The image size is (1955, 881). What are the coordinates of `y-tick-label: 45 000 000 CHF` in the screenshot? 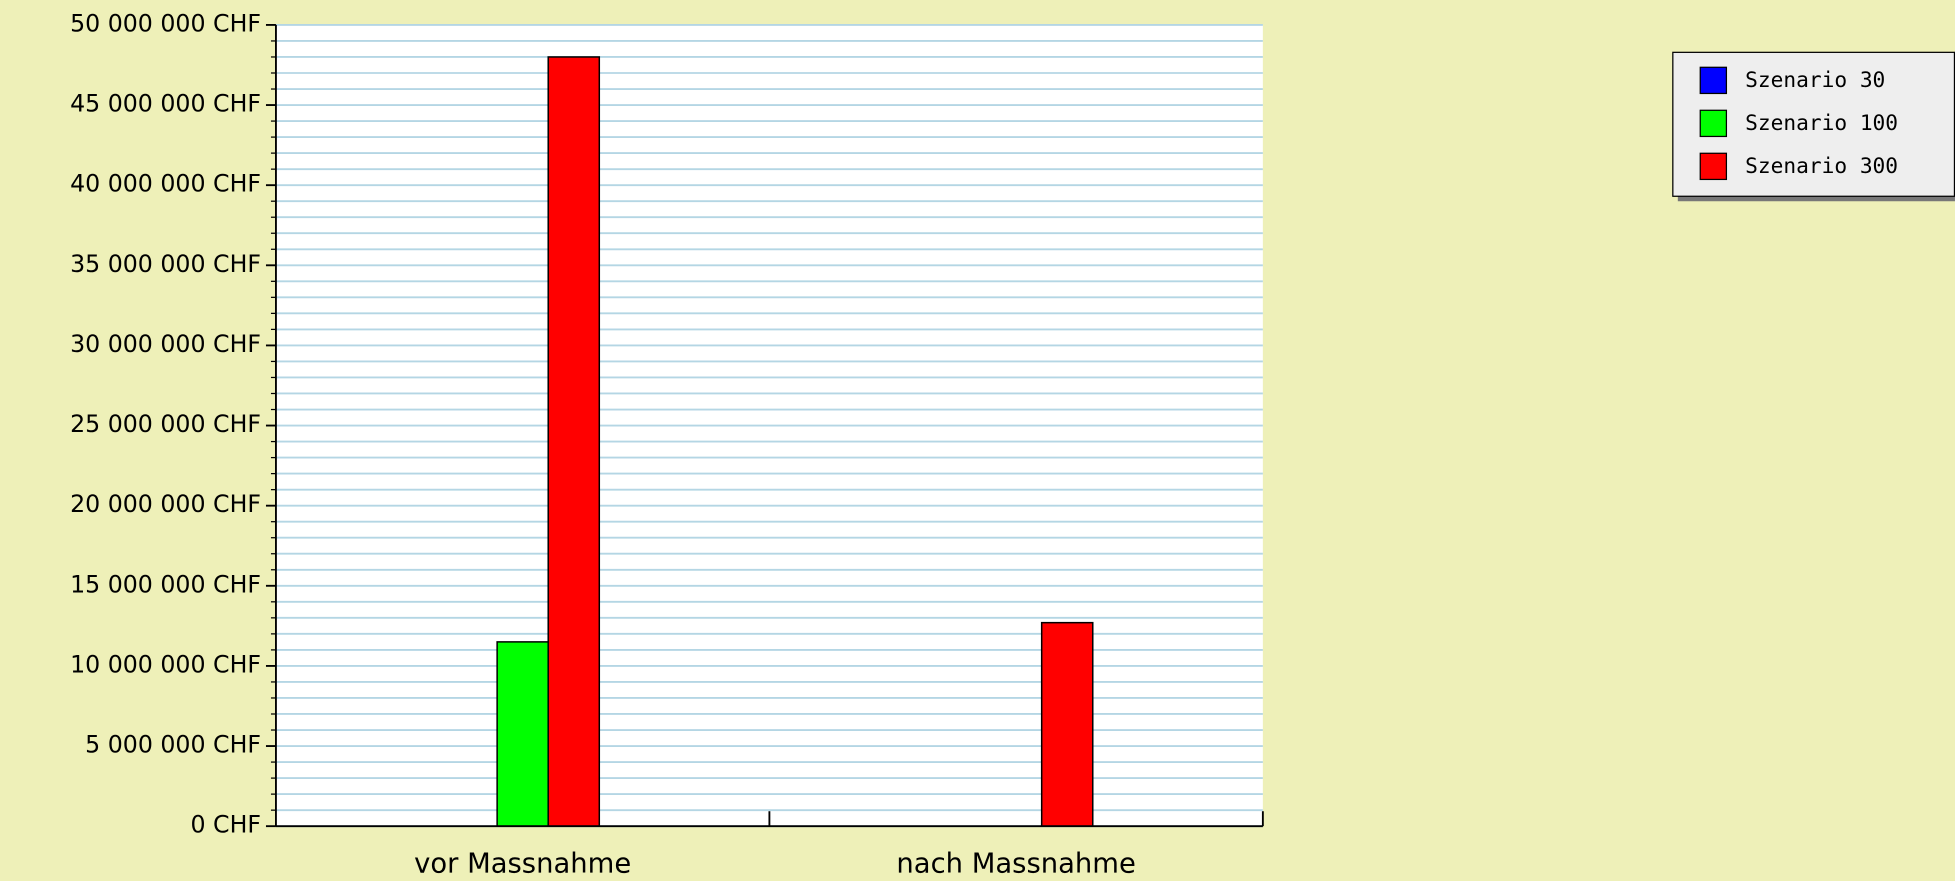 It's located at (165, 104).